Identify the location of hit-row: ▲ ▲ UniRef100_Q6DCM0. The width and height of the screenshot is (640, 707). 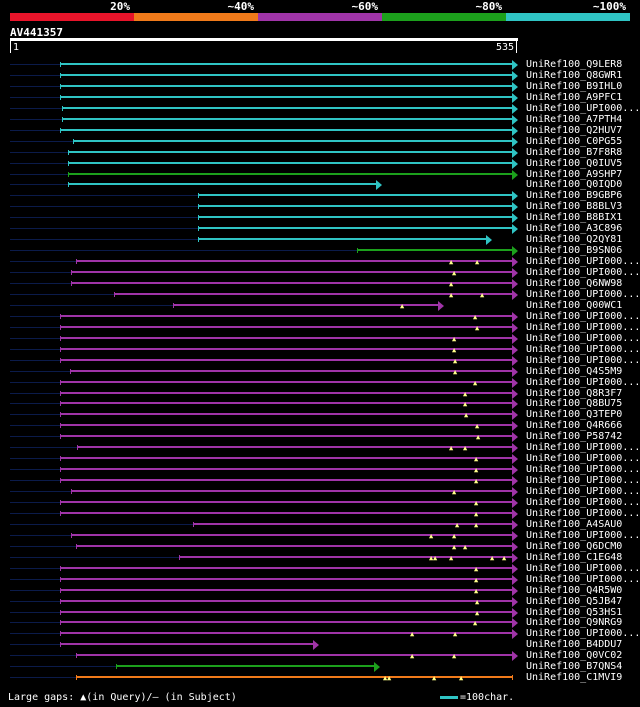
(320, 546).